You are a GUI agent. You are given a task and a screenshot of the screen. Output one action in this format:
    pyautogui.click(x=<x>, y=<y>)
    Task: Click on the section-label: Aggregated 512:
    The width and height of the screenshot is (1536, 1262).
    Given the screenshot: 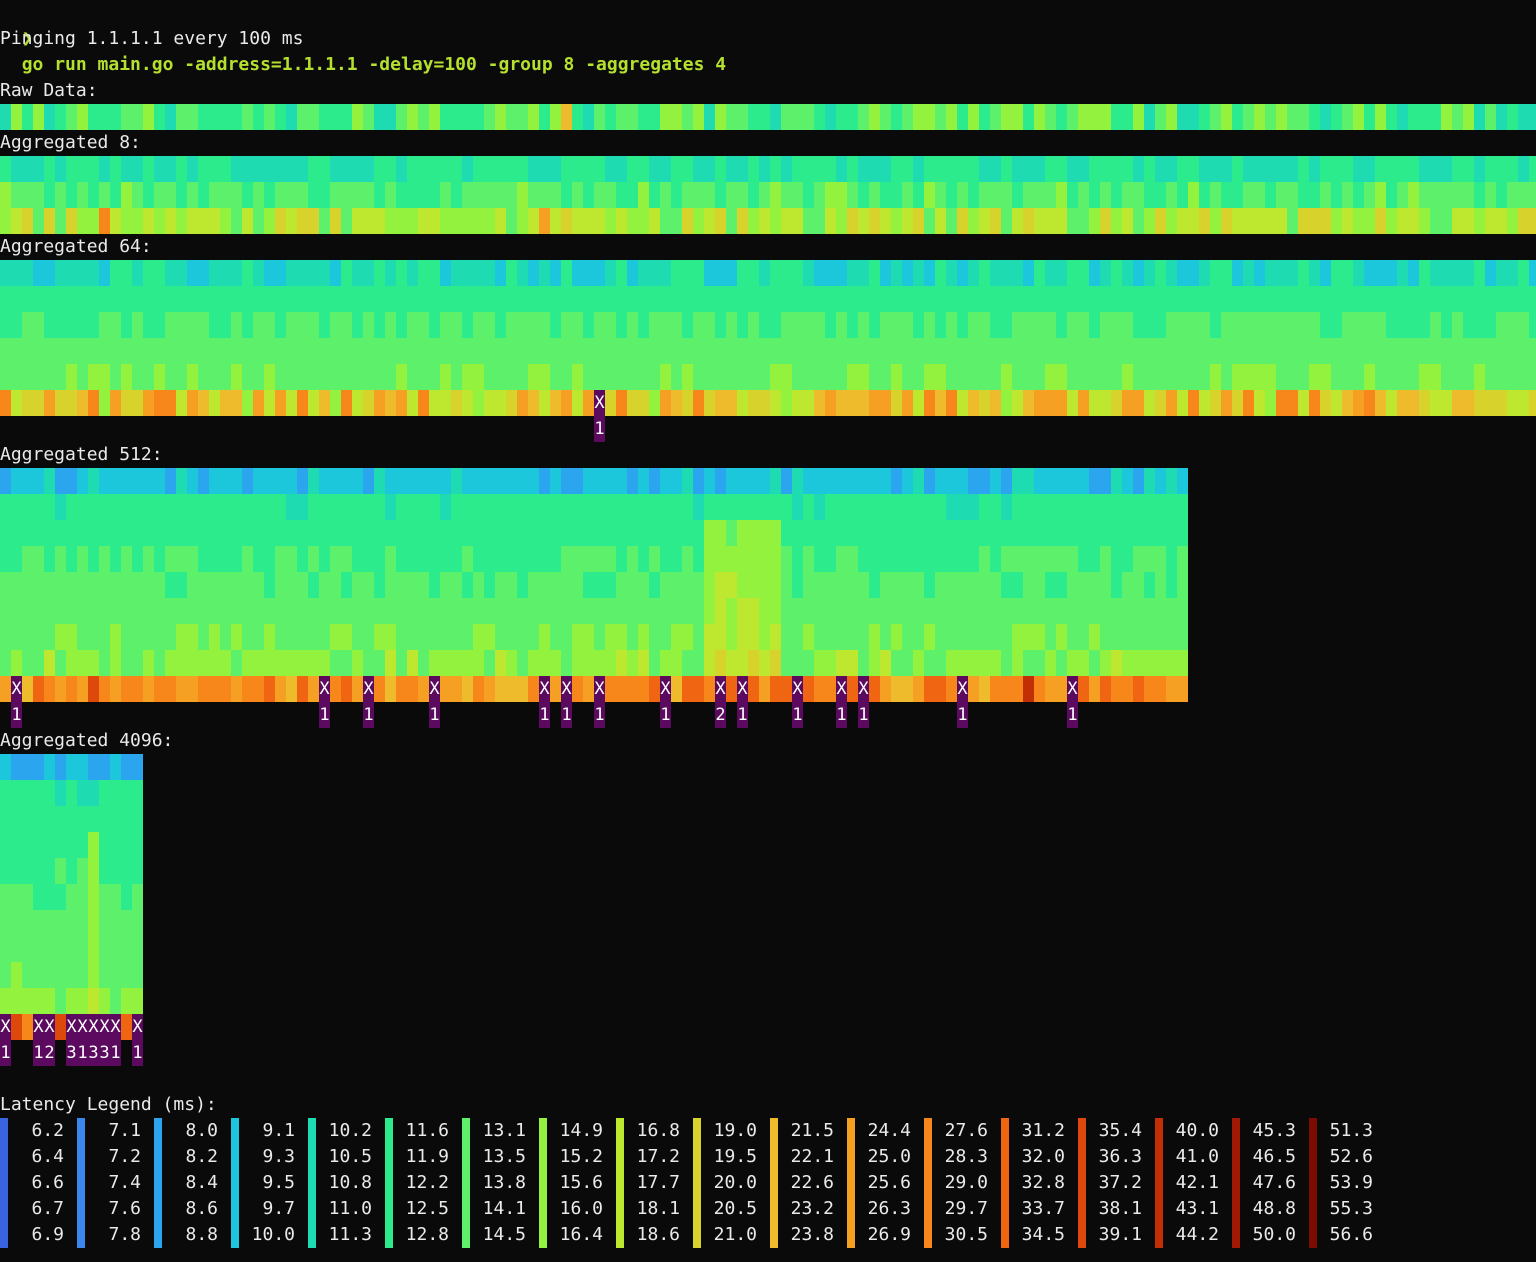 What is the action you would take?
    pyautogui.click(x=81, y=454)
    